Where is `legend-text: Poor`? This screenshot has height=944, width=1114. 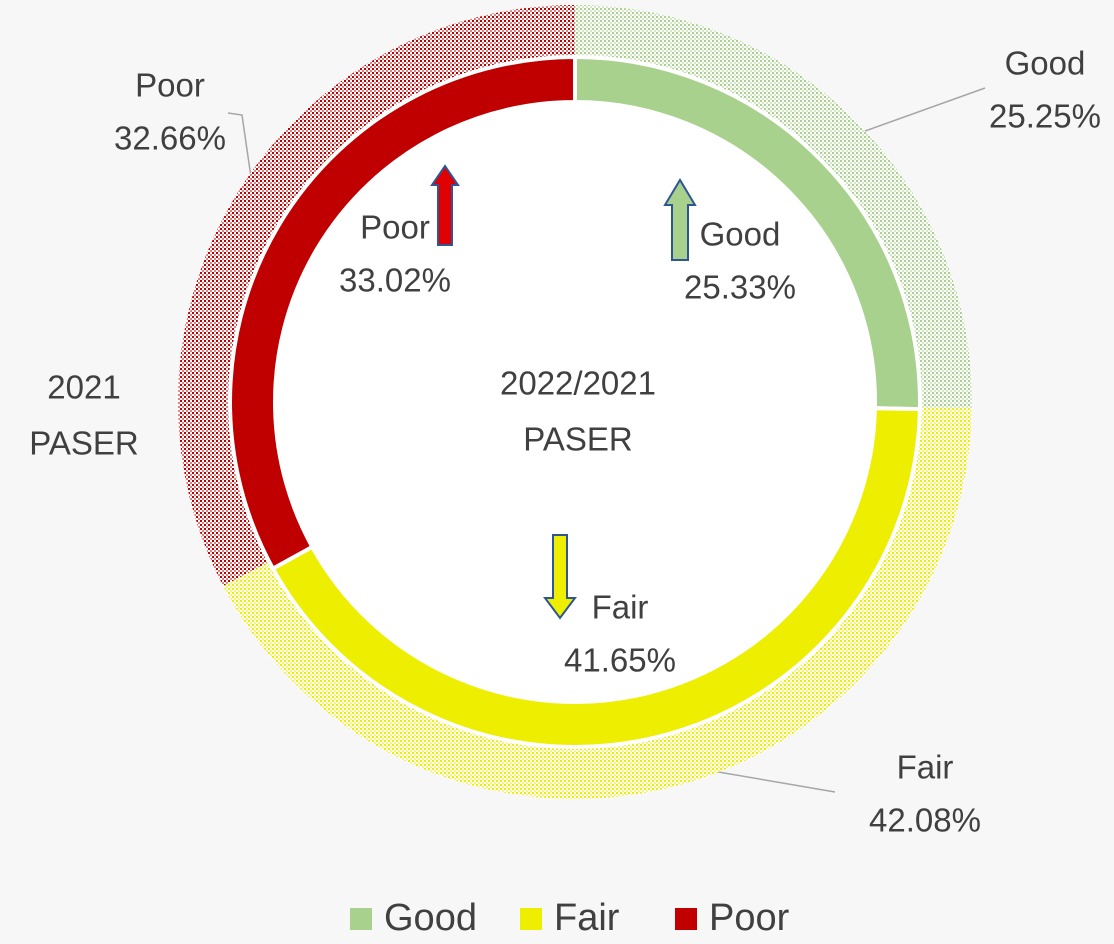
legend-text: Poor is located at coordinates (749, 918).